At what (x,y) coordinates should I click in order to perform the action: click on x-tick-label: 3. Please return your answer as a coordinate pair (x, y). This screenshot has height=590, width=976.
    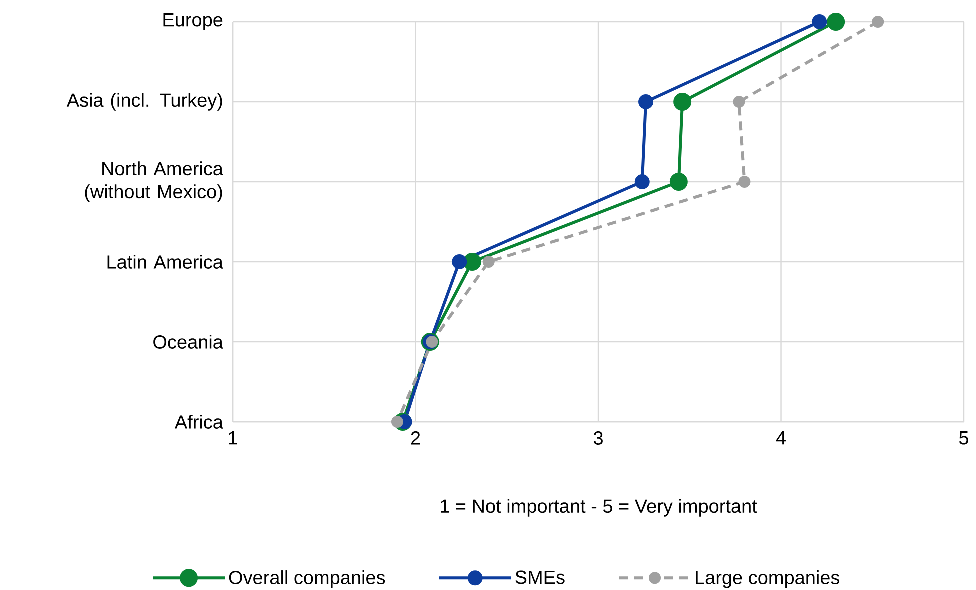
    Looking at the image, I should click on (598, 438).